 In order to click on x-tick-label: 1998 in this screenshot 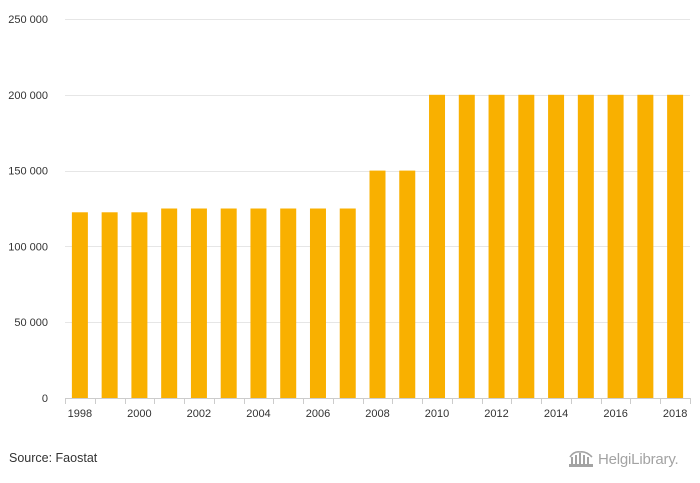, I will do `click(80, 414)`.